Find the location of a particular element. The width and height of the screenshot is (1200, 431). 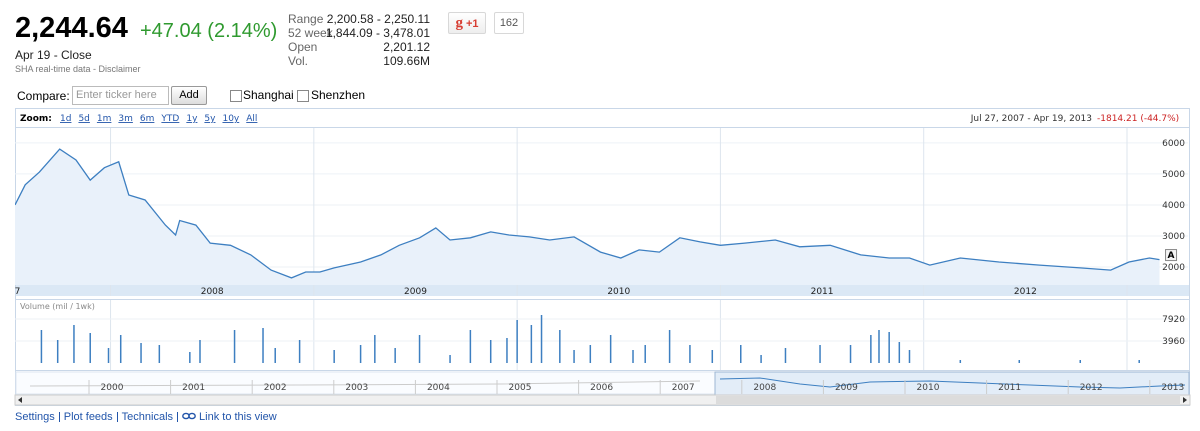

y-tick-label: 6000 is located at coordinates (1173, 144).